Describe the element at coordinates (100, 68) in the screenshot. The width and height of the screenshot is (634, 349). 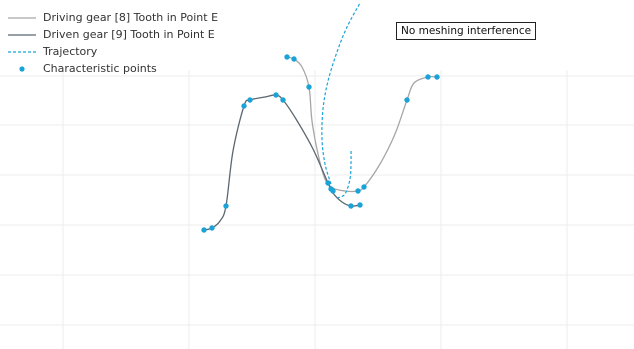
I see `legend-label: Characteristic points` at that location.